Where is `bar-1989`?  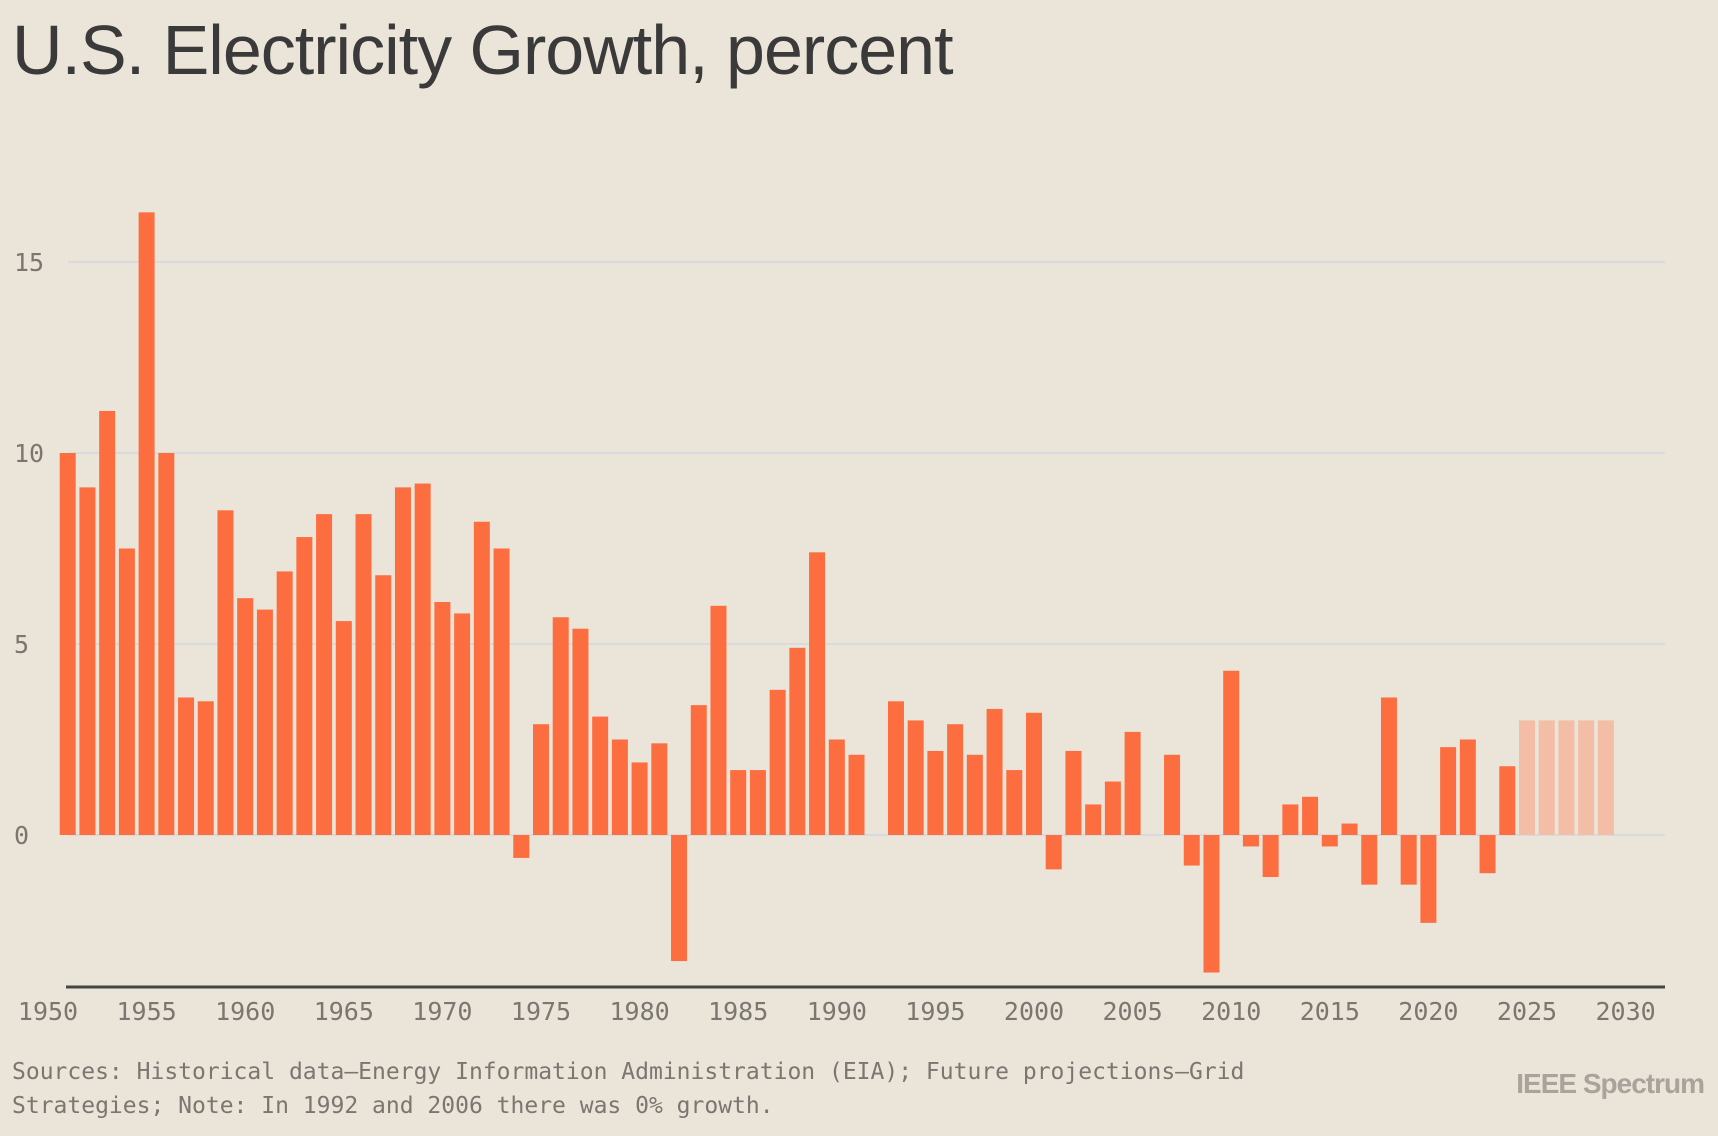 bar-1989 is located at coordinates (817, 693).